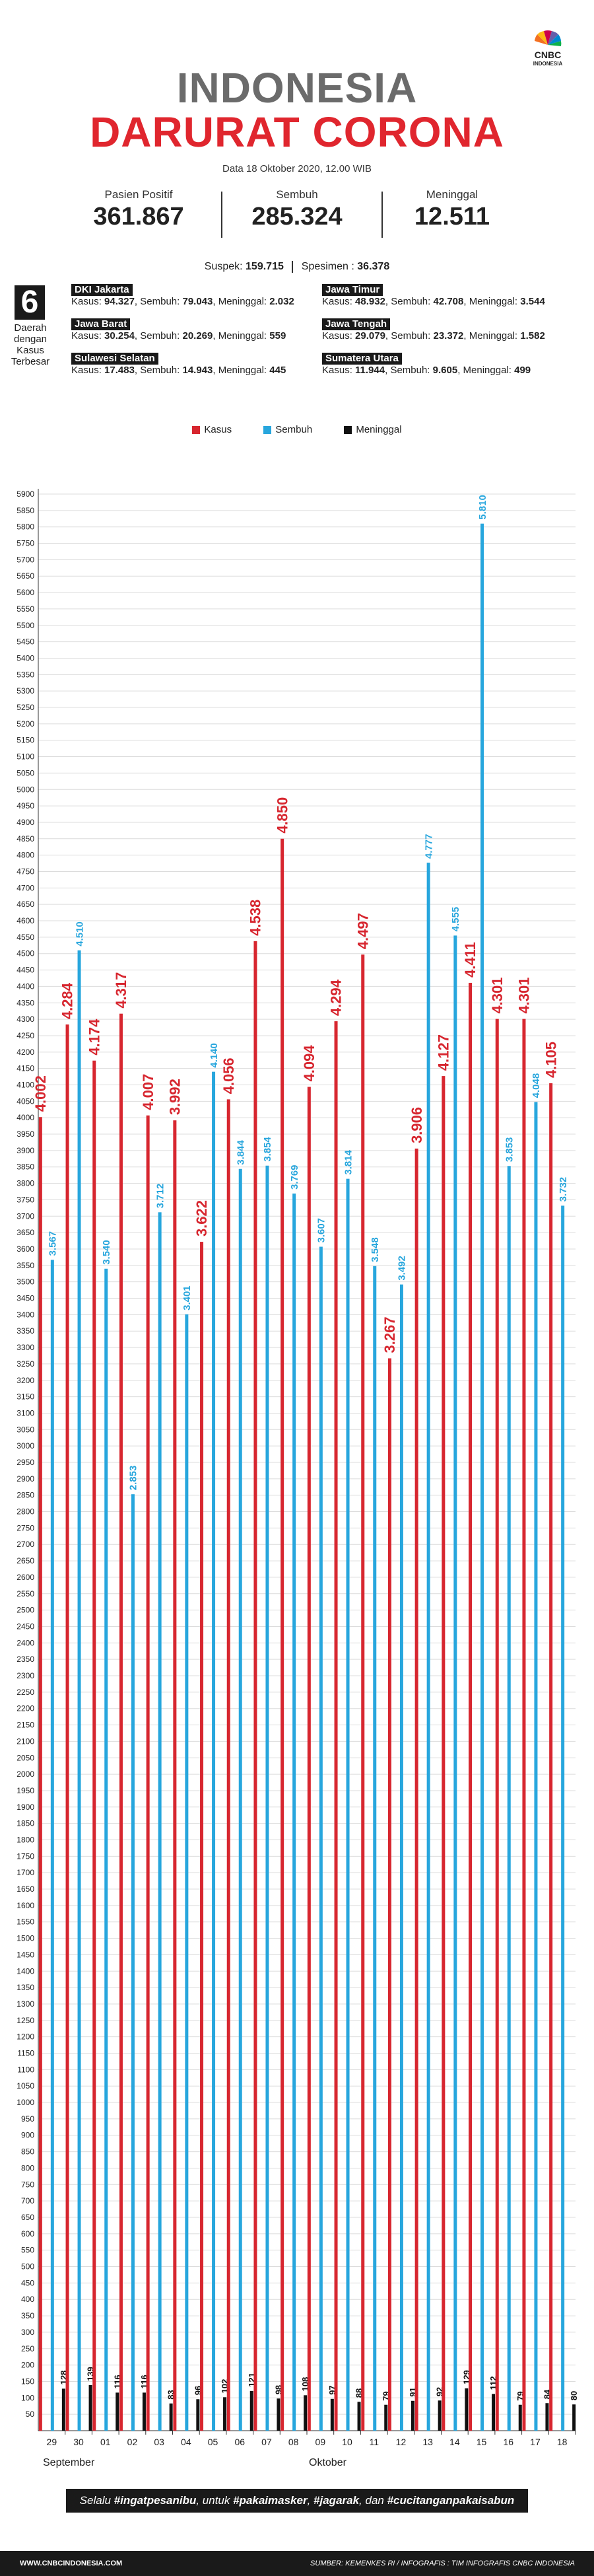 This screenshot has width=594, height=2576. I want to click on y-tick-label: 200, so click(27, 2365).